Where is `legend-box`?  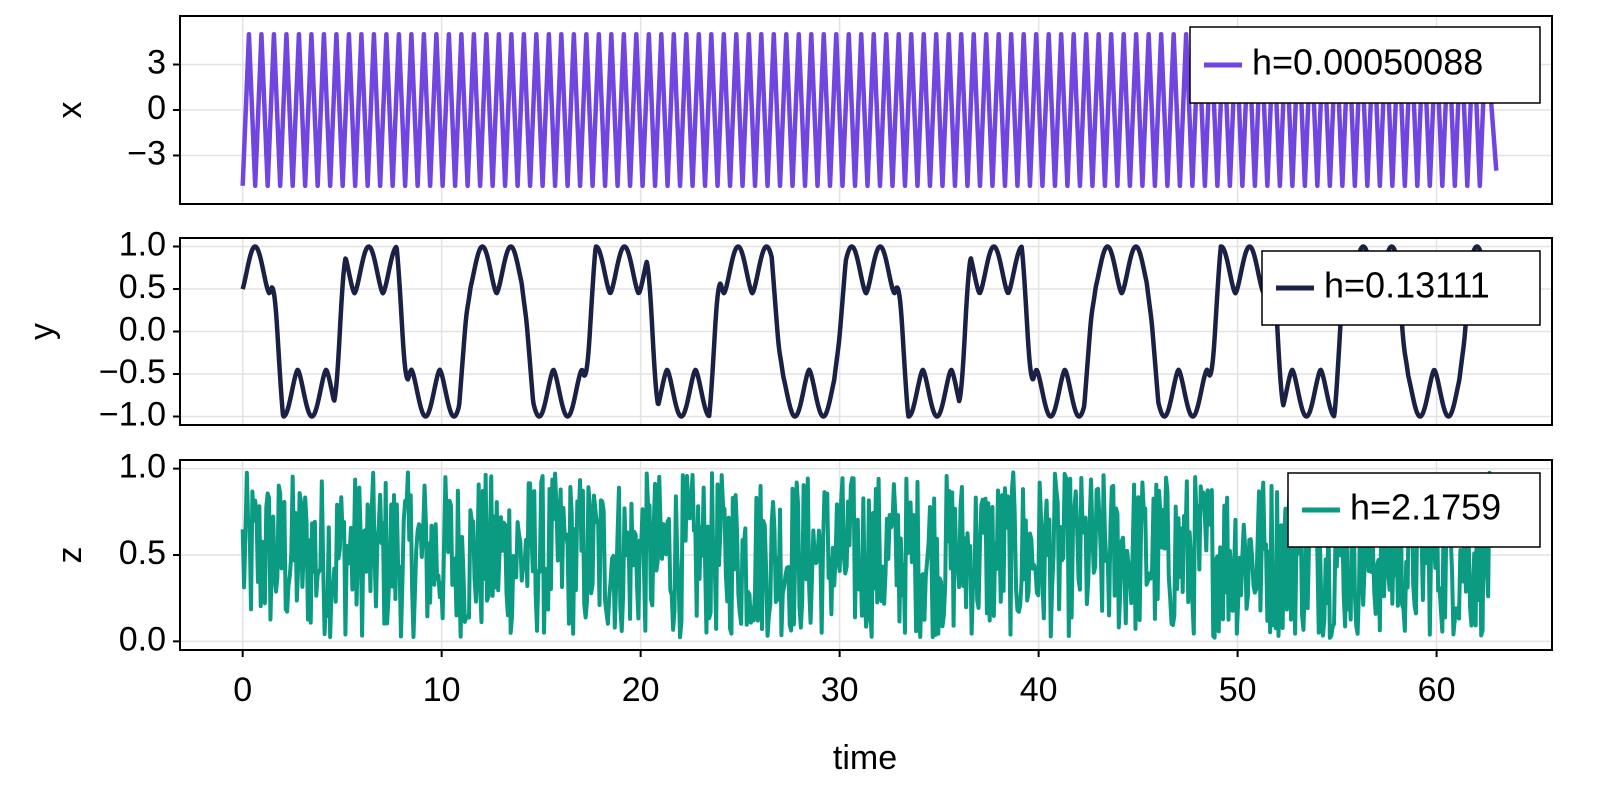 legend-box is located at coordinates (1365, 65).